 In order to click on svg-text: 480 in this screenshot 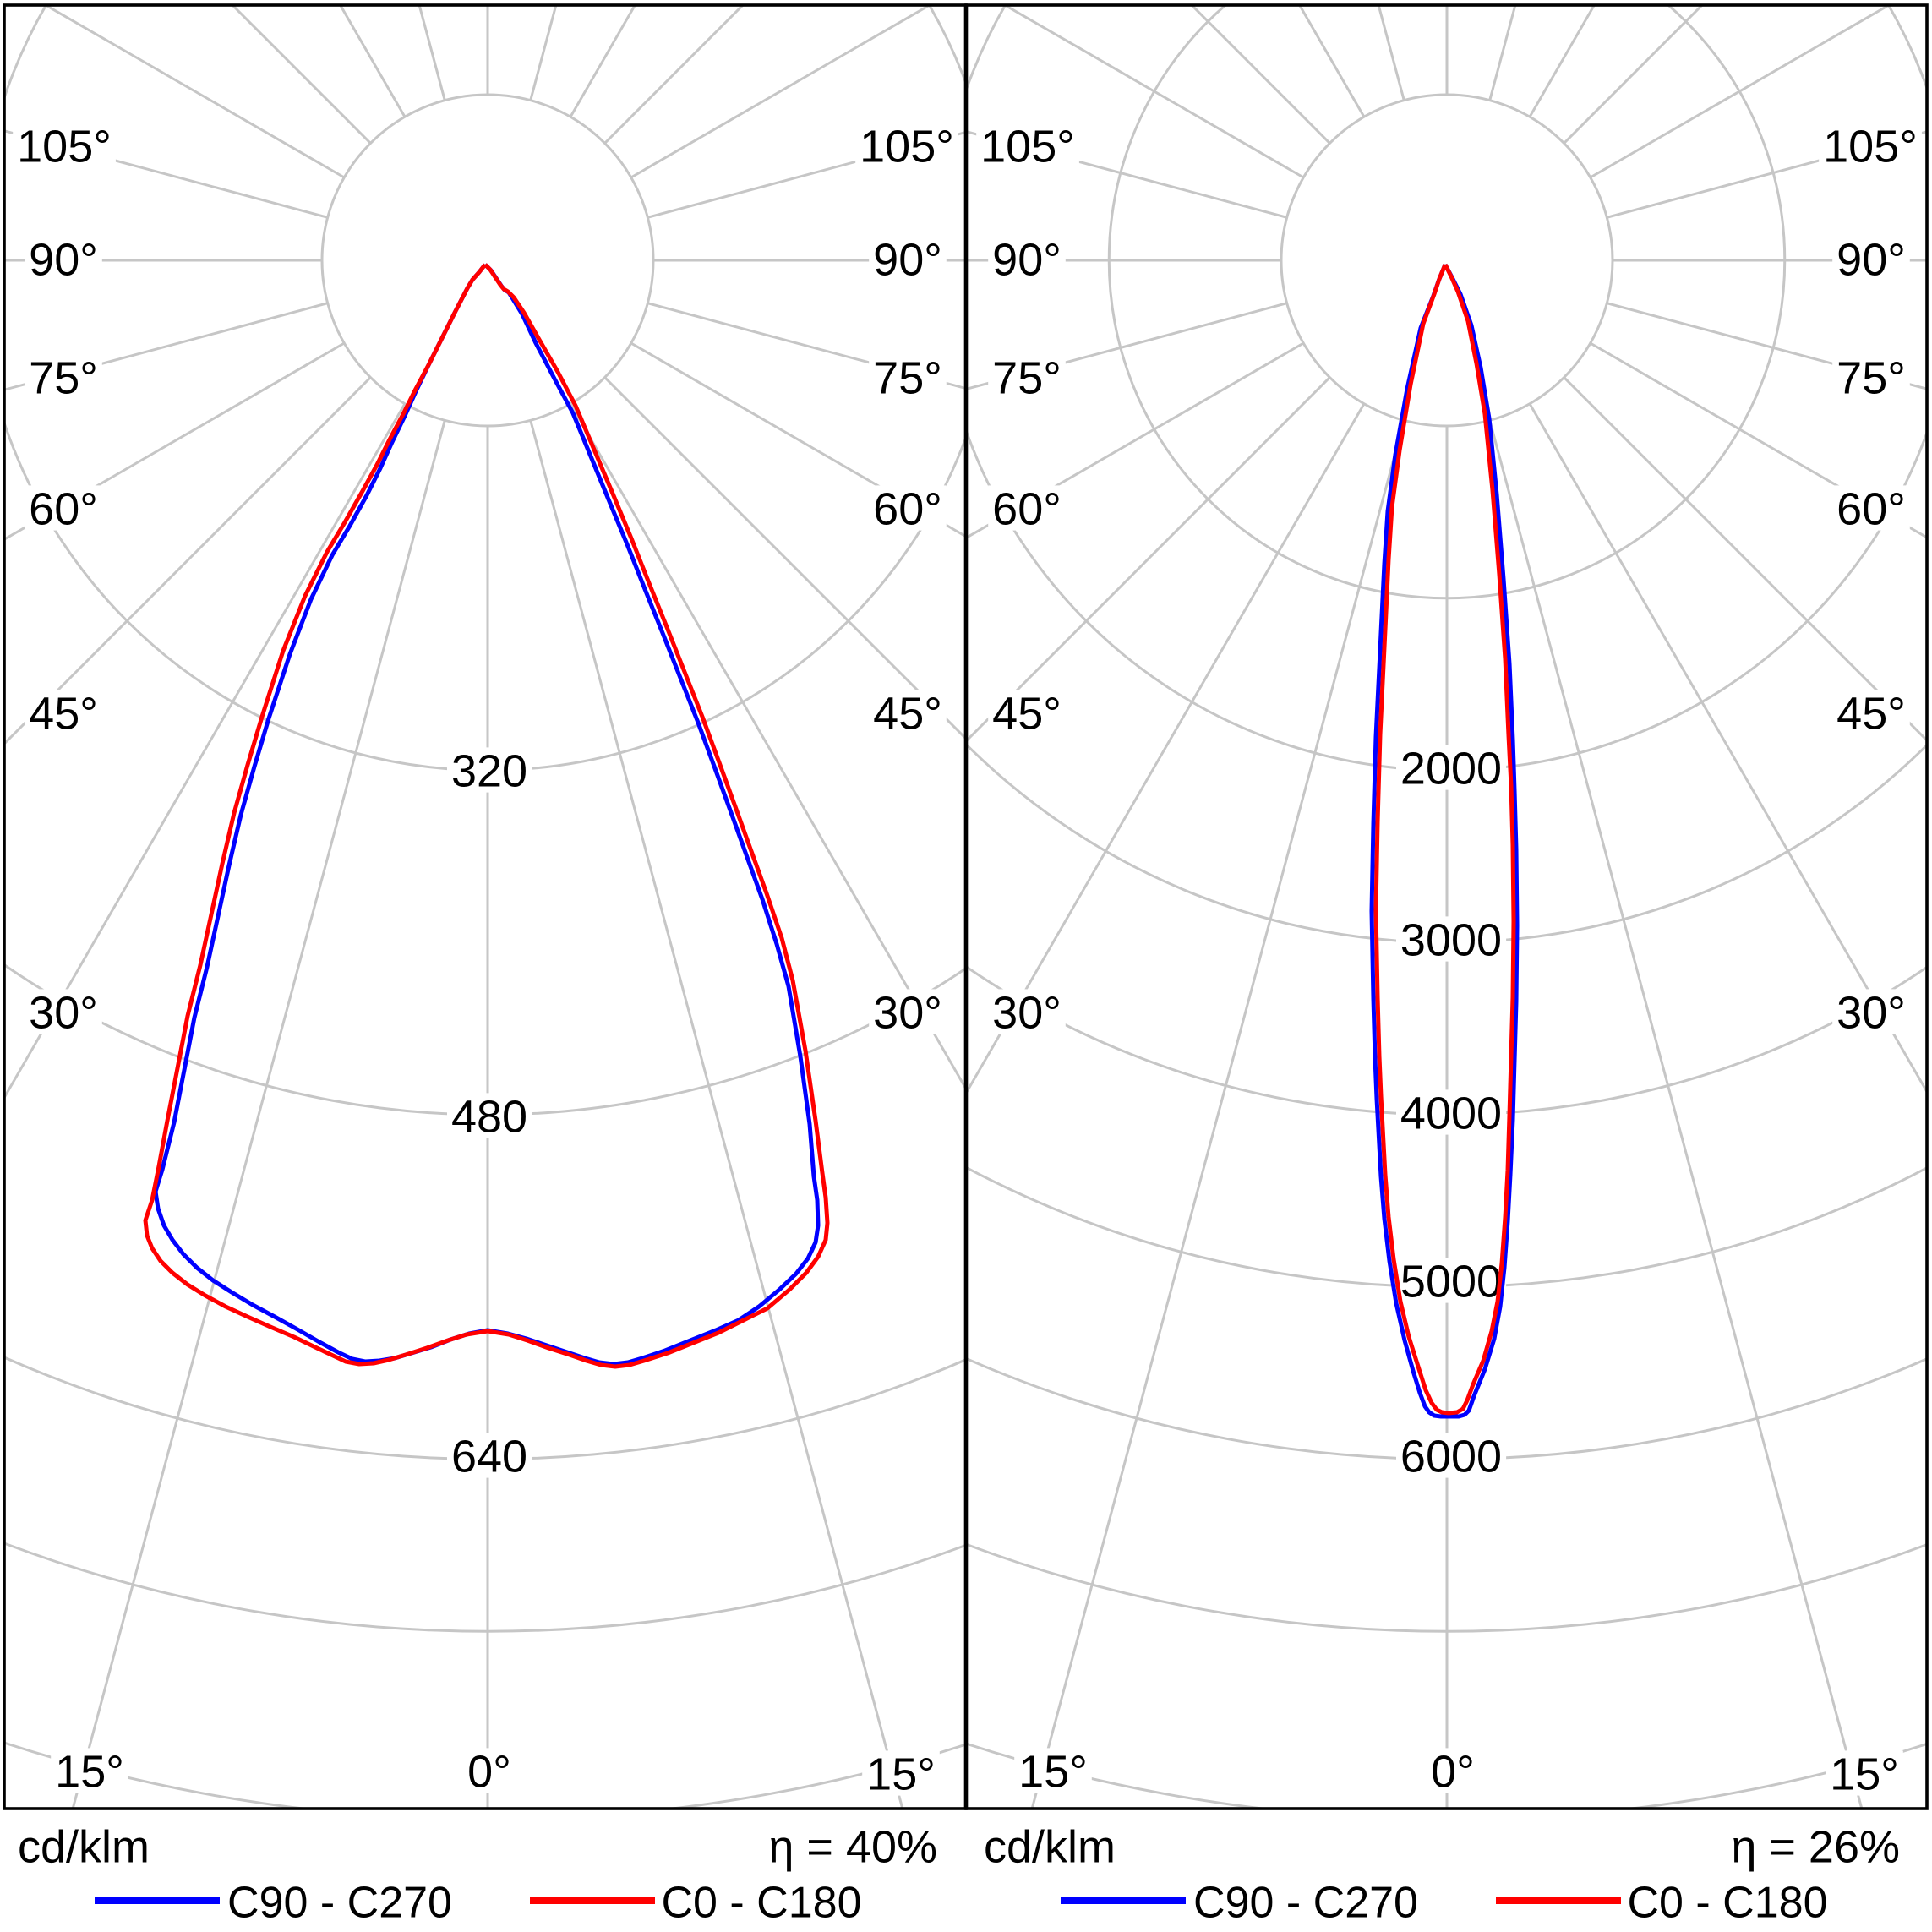, I will do `click(489, 1116)`.